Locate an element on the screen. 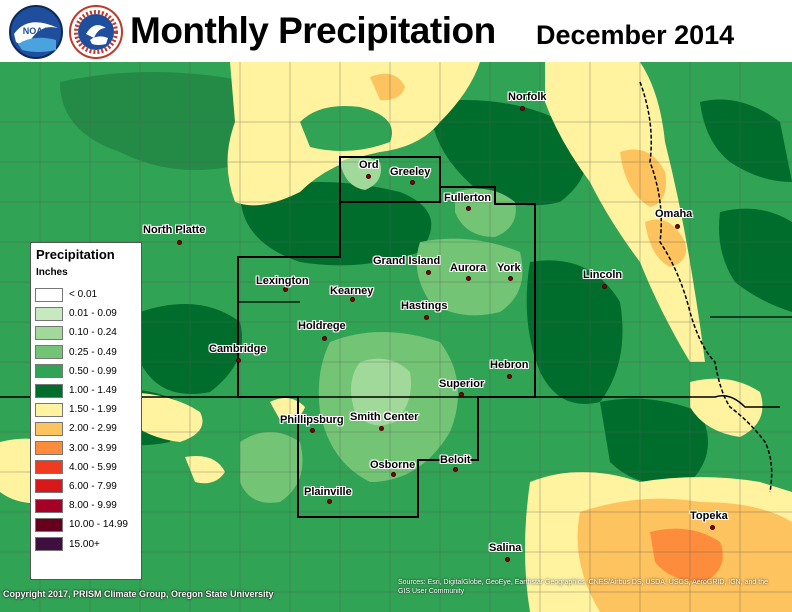 This screenshot has height=612, width=792. city-label-kearney: Kearney is located at coordinates (352, 291).